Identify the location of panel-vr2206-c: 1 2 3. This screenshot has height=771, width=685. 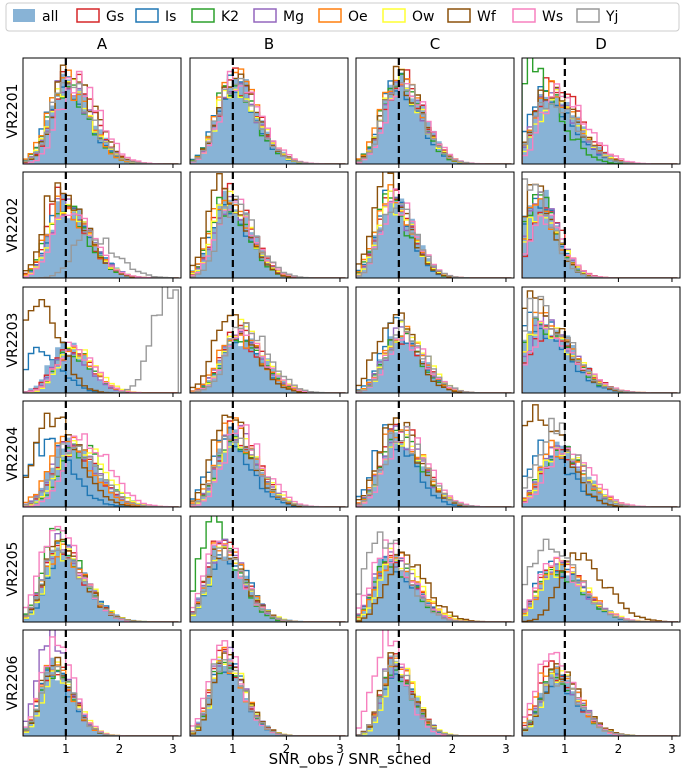
(435, 692).